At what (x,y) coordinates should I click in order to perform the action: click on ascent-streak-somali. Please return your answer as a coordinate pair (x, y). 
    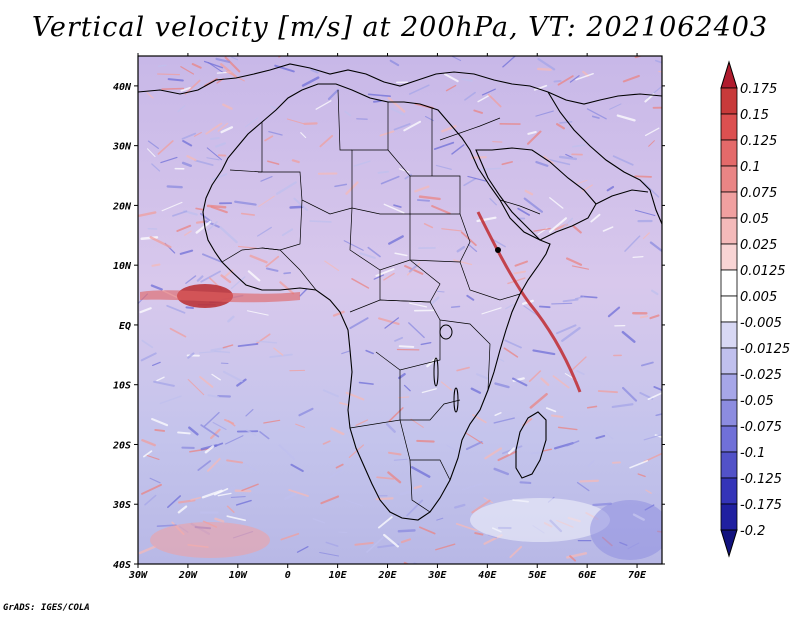
    Looking at the image, I should click on (529, 302).